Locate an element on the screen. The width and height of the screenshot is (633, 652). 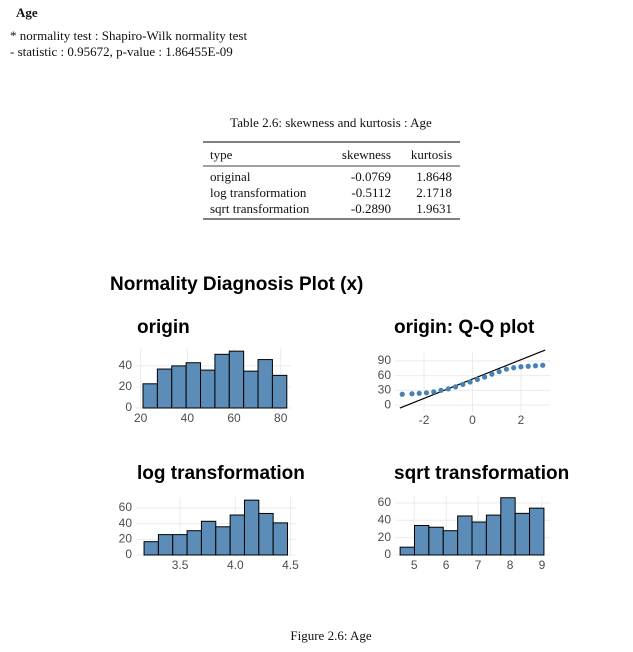
table-caption: Table 2.6: skewness and kurtosis : Age is located at coordinates (331, 122).